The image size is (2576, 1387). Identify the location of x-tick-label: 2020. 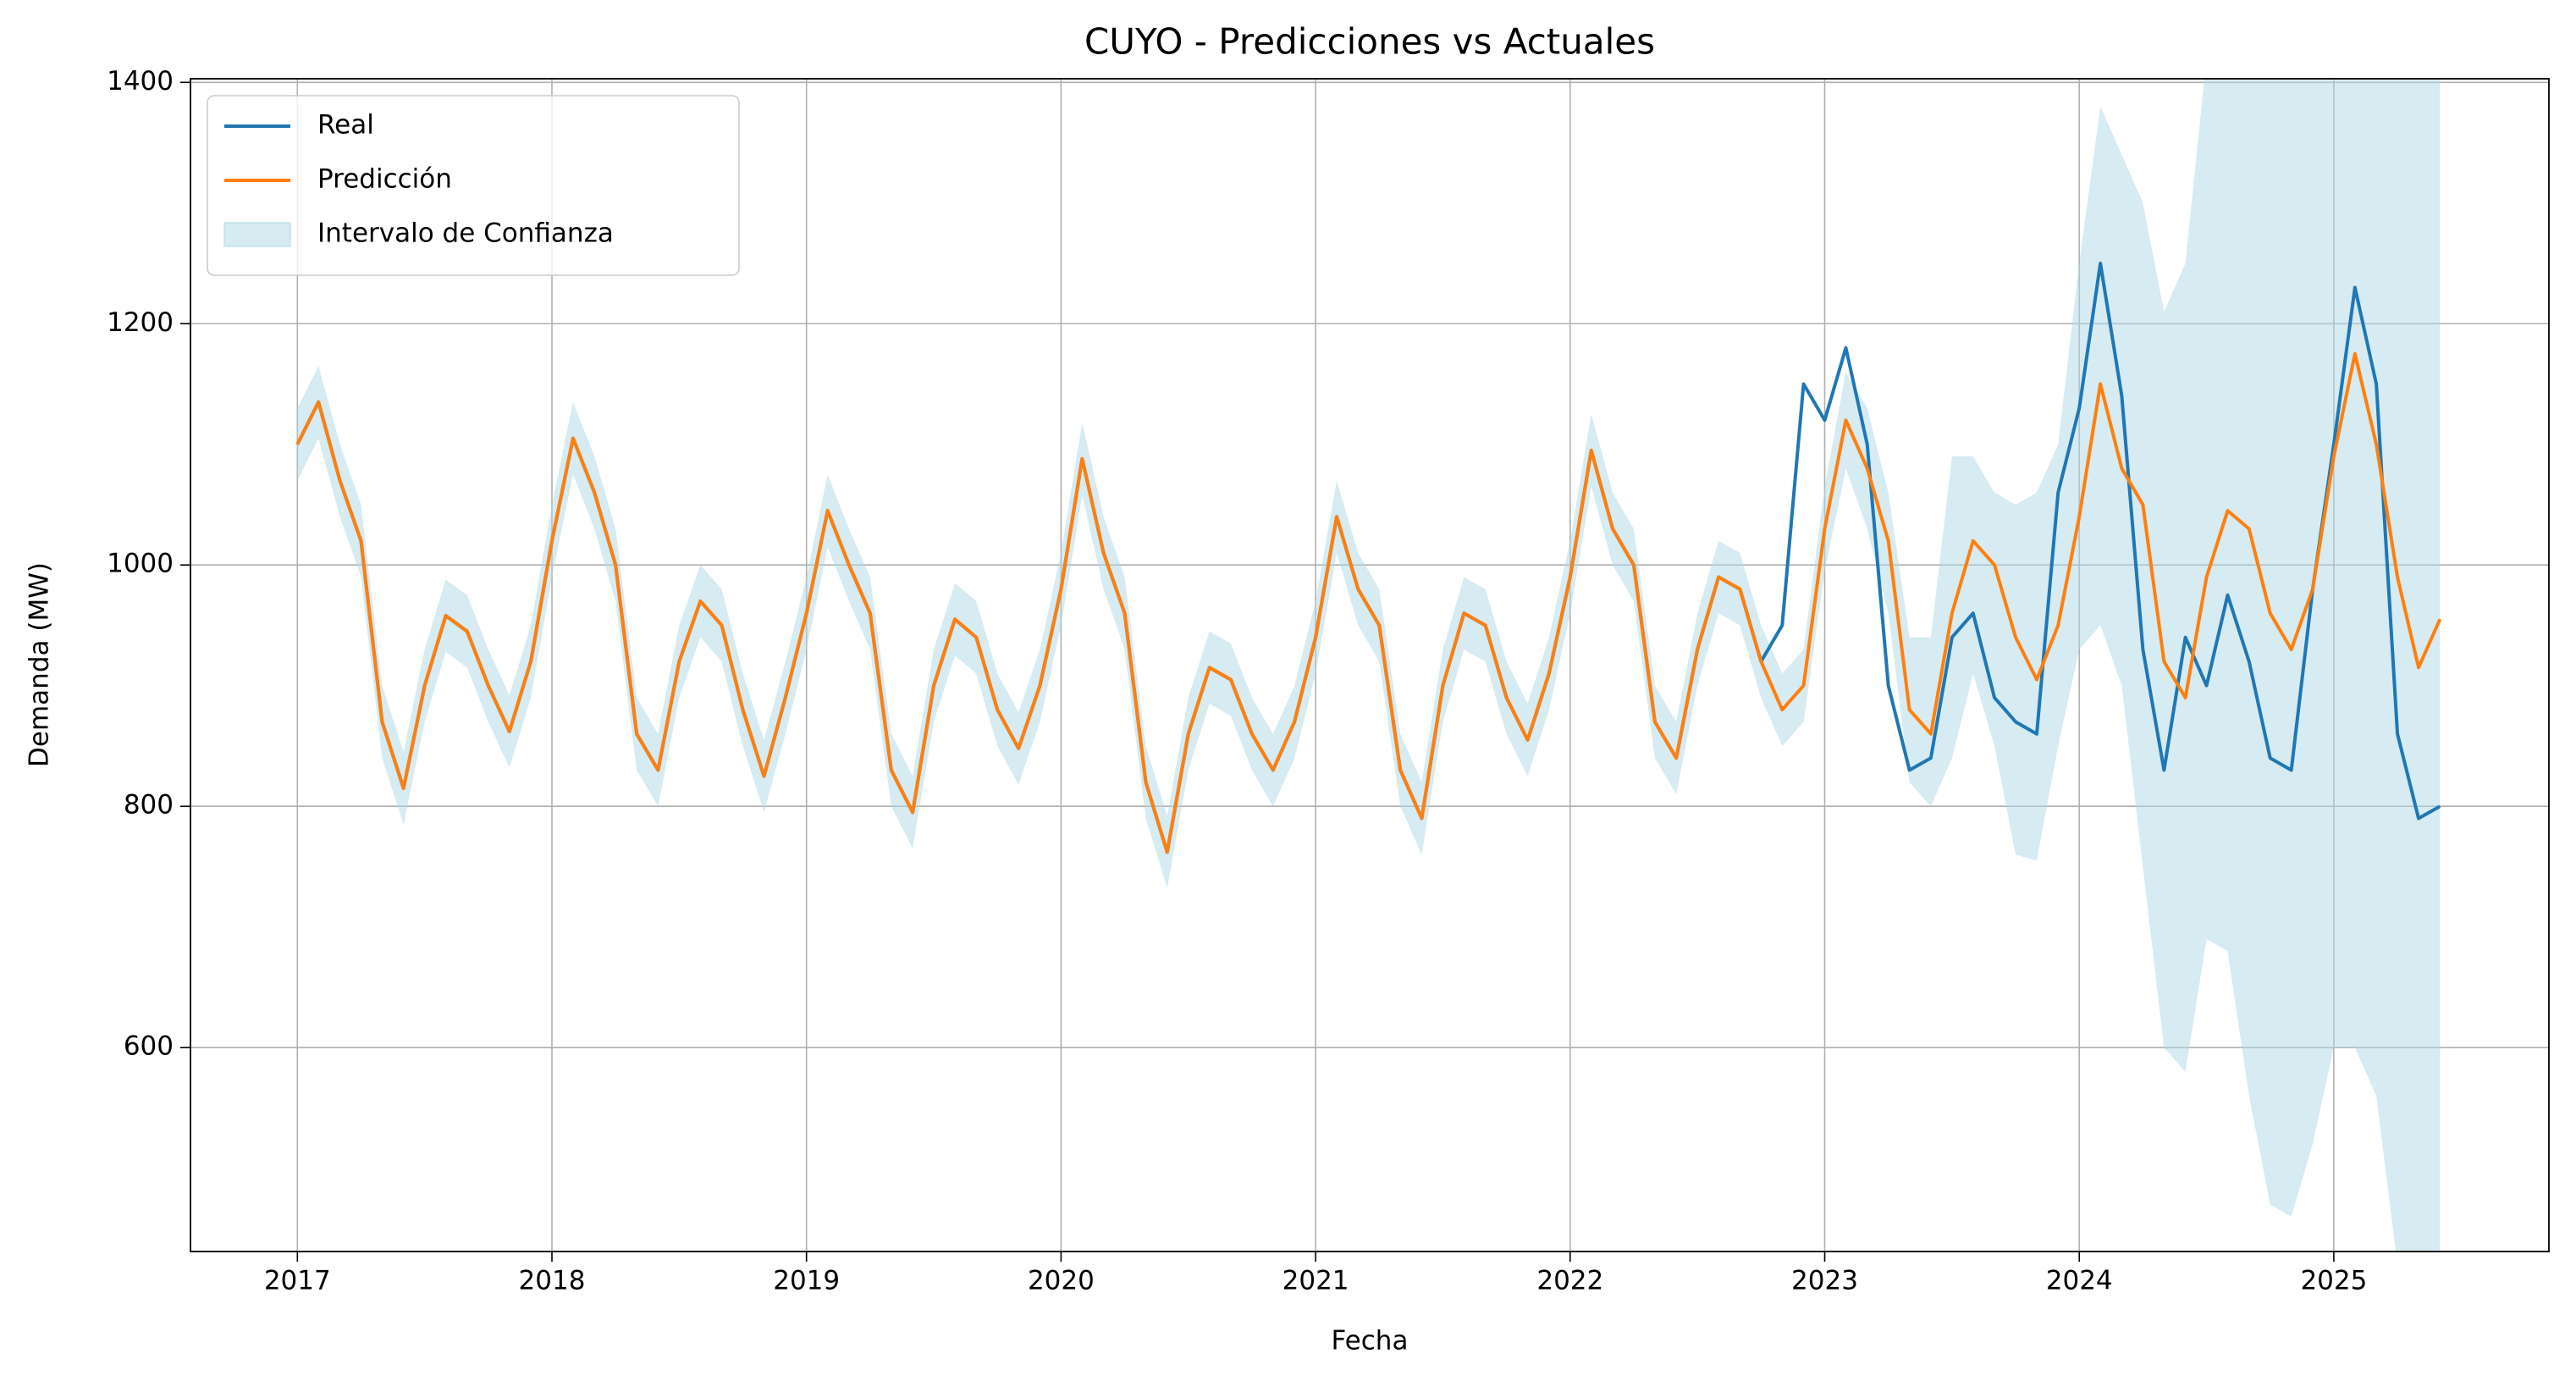
(1062, 1281).